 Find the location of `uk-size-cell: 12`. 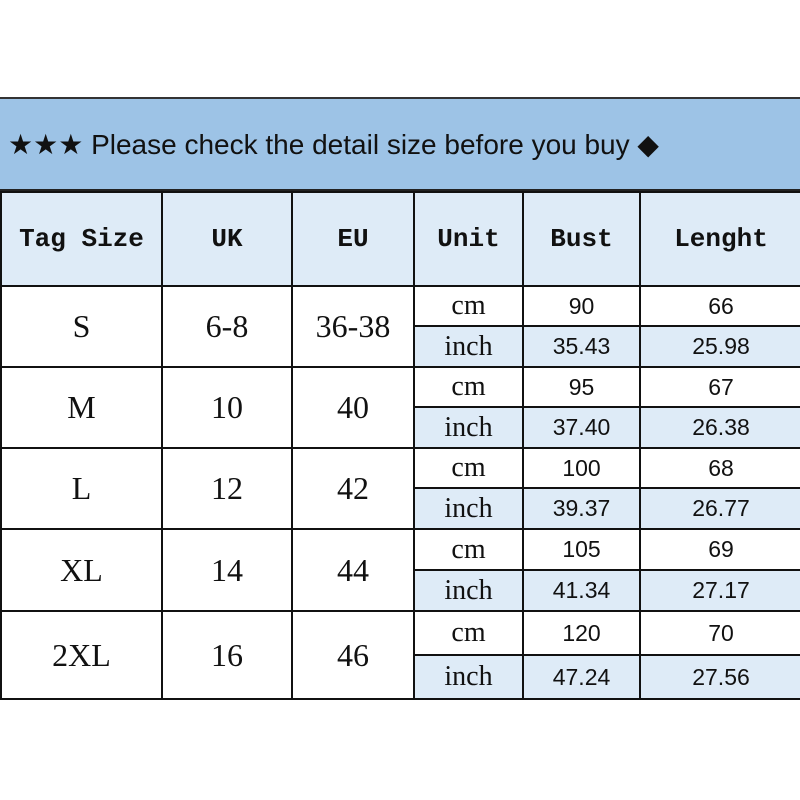

uk-size-cell: 12 is located at coordinates (227, 488).